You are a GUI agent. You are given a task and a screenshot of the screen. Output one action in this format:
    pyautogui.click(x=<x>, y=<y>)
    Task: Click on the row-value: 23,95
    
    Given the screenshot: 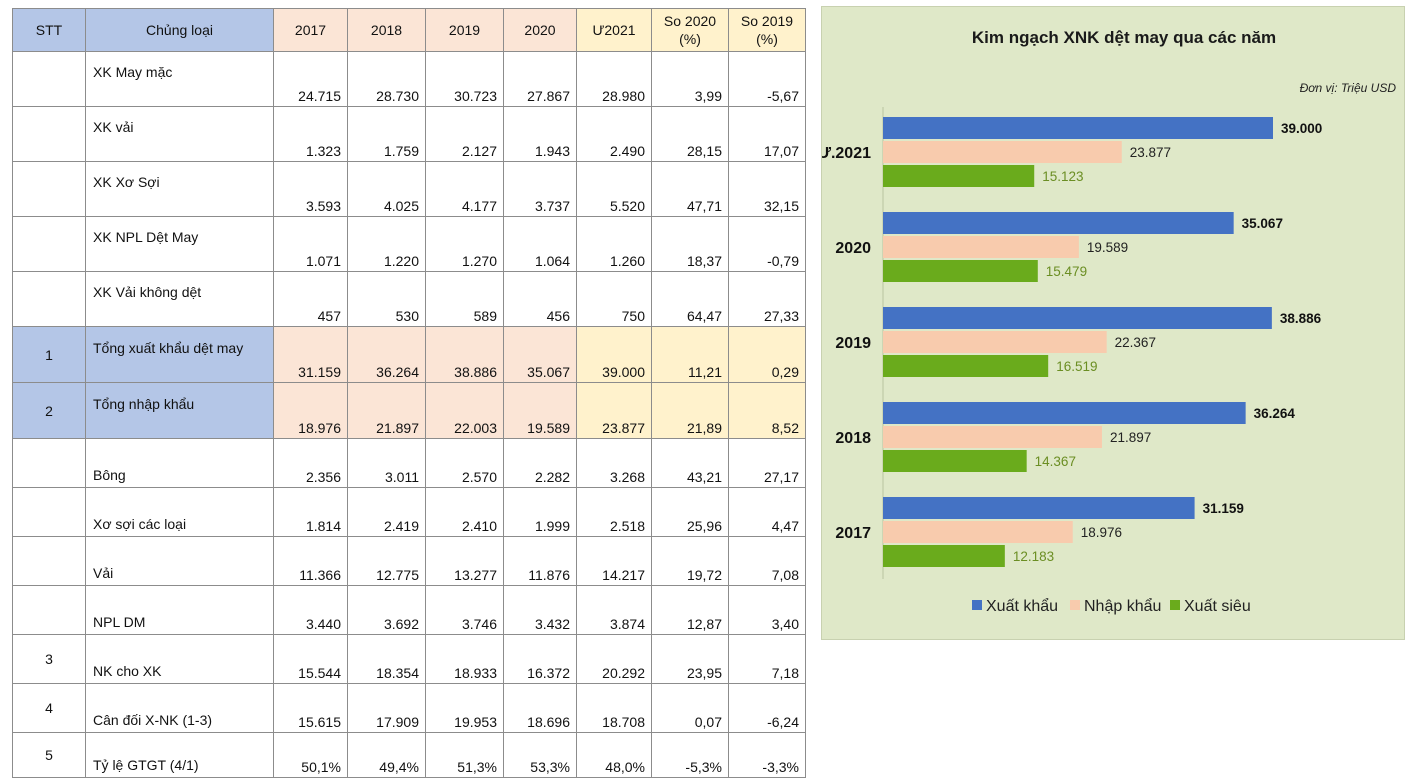 What is the action you would take?
    pyautogui.click(x=690, y=659)
    